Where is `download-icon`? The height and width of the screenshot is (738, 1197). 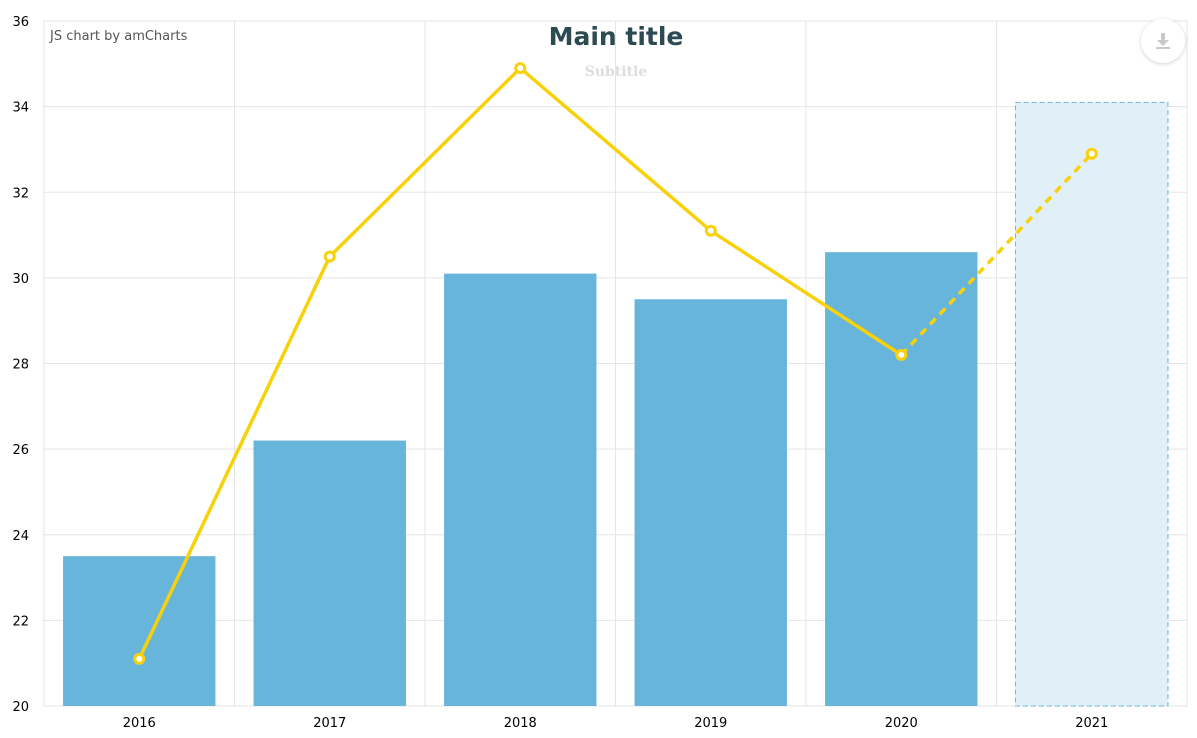
download-icon is located at coordinates (1163, 41).